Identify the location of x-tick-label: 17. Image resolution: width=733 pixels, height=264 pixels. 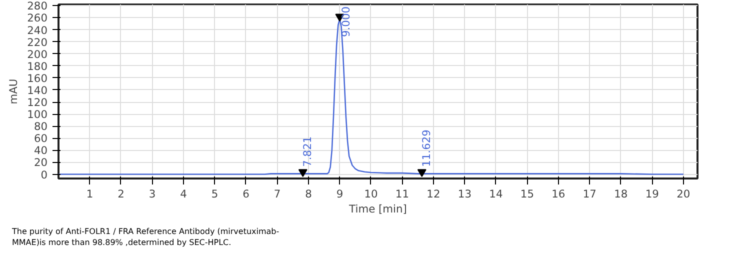
(589, 194).